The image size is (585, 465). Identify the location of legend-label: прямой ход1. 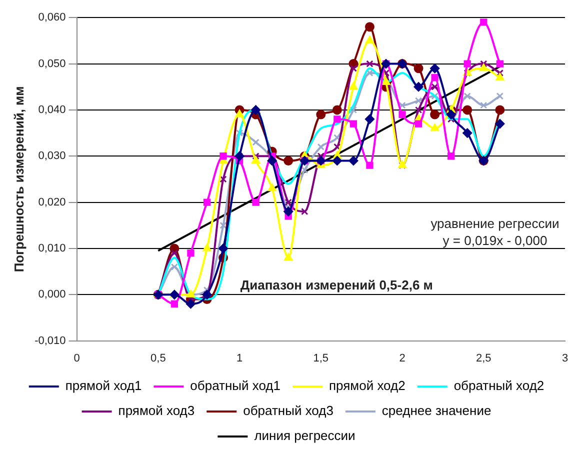
(103, 386).